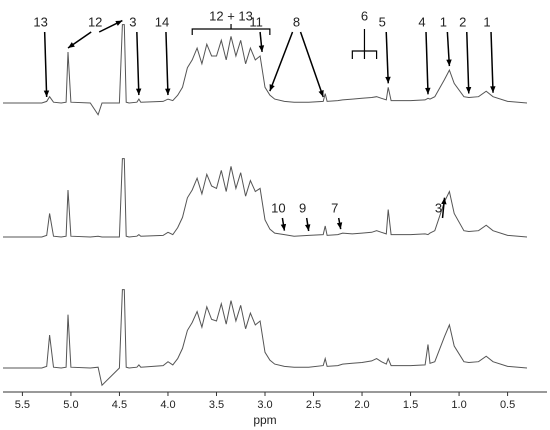 The width and height of the screenshot is (550, 430). What do you see at coordinates (264, 420) in the screenshot?
I see `x-axis-label: ppm` at bounding box center [264, 420].